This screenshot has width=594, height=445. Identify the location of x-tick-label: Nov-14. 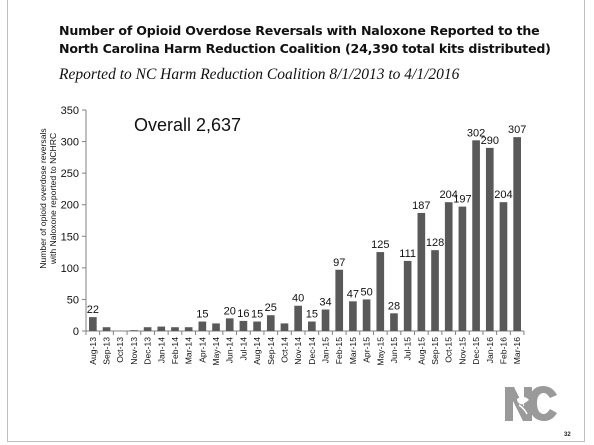
(298, 351).